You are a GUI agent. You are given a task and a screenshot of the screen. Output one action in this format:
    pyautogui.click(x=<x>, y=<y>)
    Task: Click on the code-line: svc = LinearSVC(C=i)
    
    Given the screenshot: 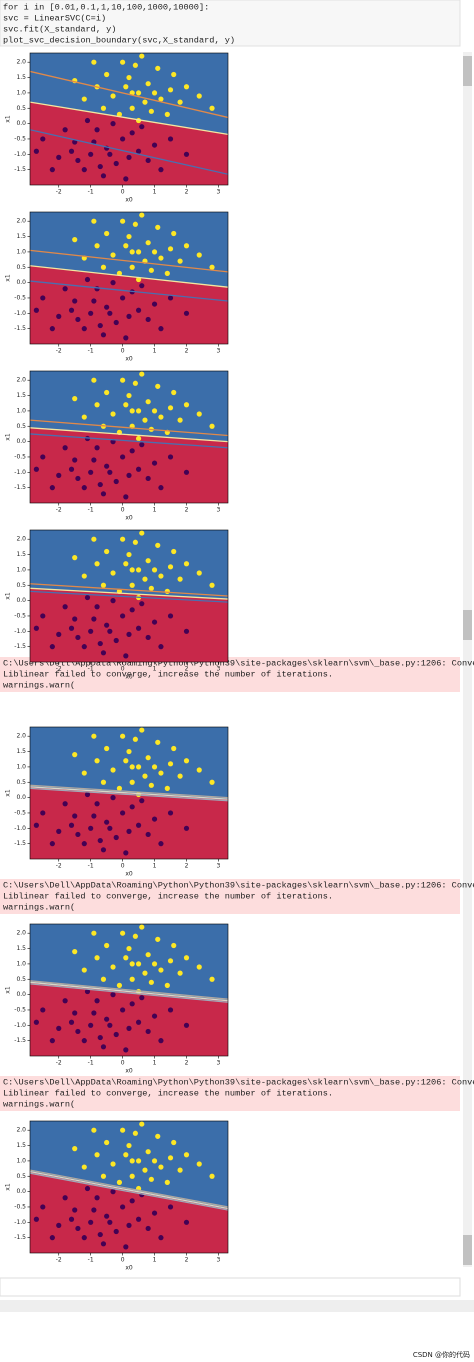 What is the action you would take?
    pyautogui.click(x=54, y=18)
    